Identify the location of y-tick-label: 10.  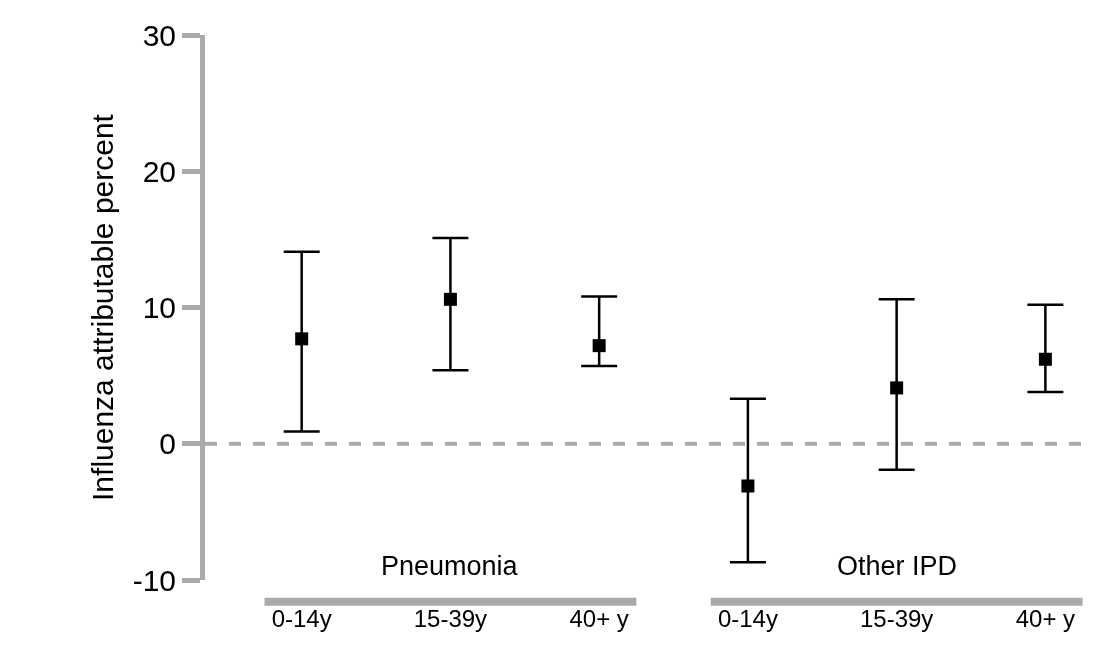
(159, 307).